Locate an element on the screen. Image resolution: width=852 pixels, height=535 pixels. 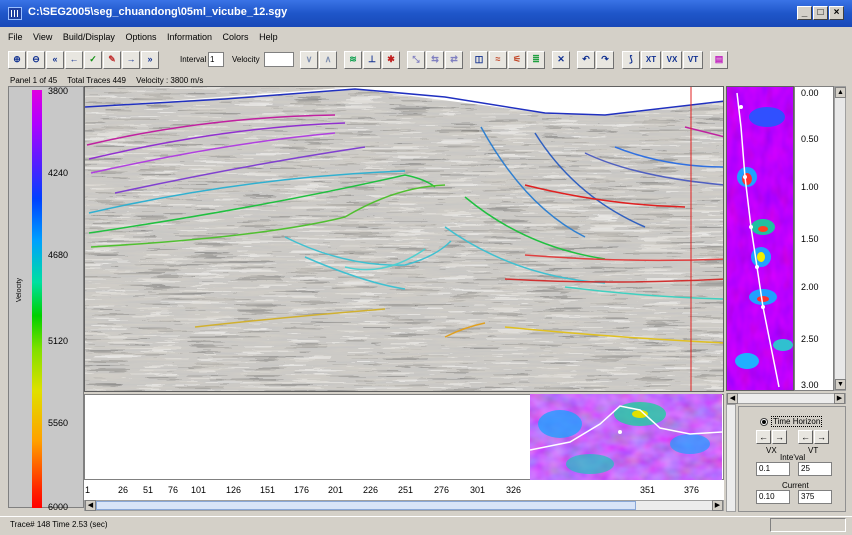
fit-icon: ◫ is located at coordinates (479, 60).